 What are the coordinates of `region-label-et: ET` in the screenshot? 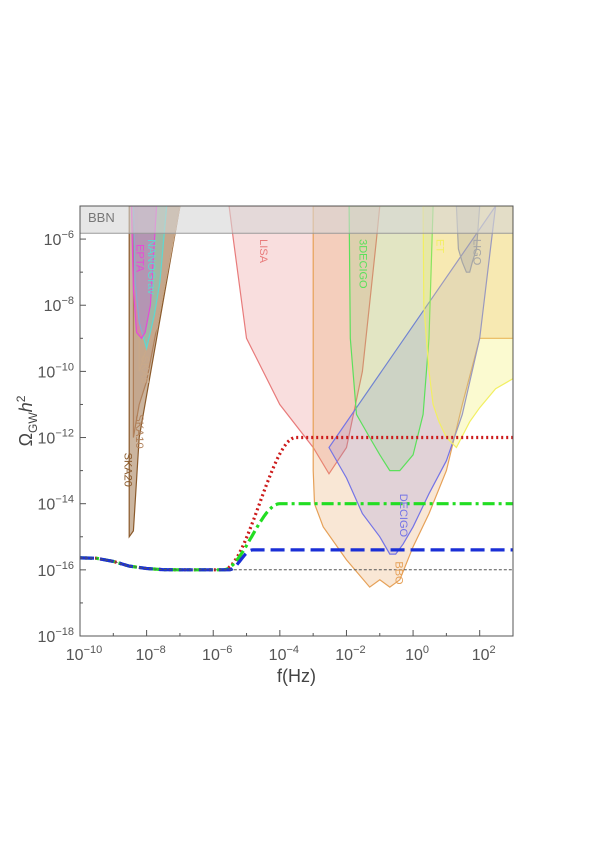 It's located at (439, 246).